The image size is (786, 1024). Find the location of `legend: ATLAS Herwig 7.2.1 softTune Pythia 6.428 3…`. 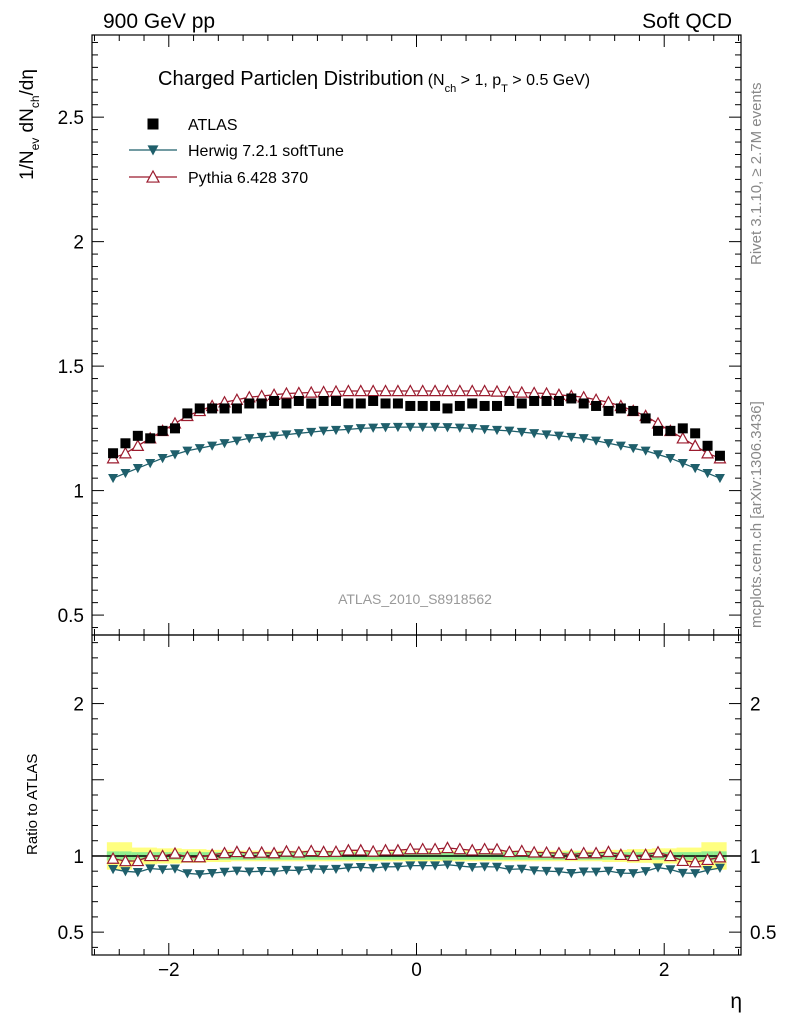

legend: ATLAS Herwig 7.2.1 softTune Pythia 6.428 3… is located at coordinates (236, 152).